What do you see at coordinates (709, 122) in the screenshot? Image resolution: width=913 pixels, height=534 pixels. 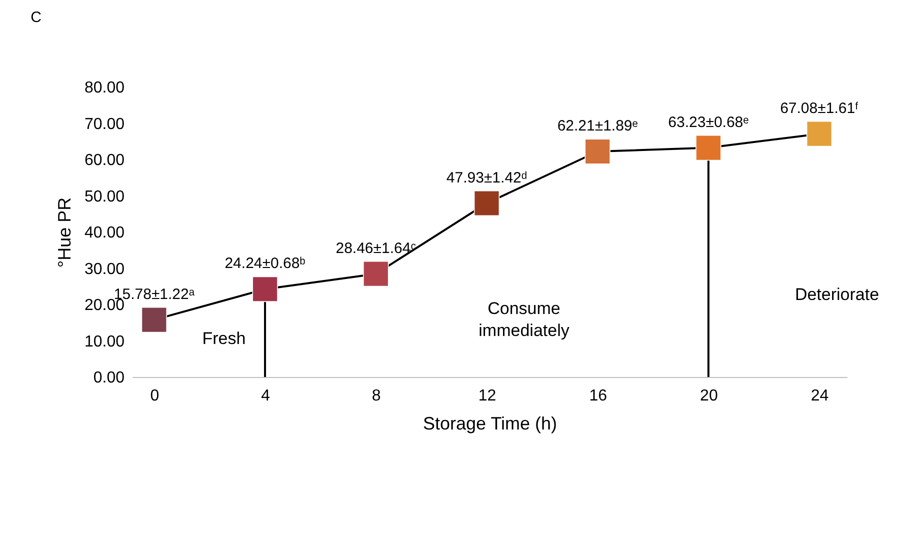 I see `data-label: 63.23±0.68ᵉ` at bounding box center [709, 122].